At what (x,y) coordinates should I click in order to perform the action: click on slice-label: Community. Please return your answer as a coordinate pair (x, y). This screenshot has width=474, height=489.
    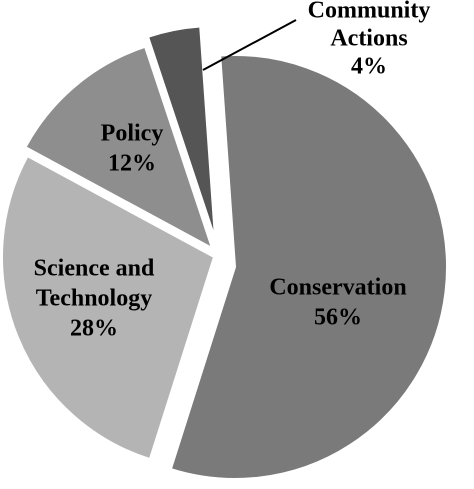
    Looking at the image, I should click on (369, 12).